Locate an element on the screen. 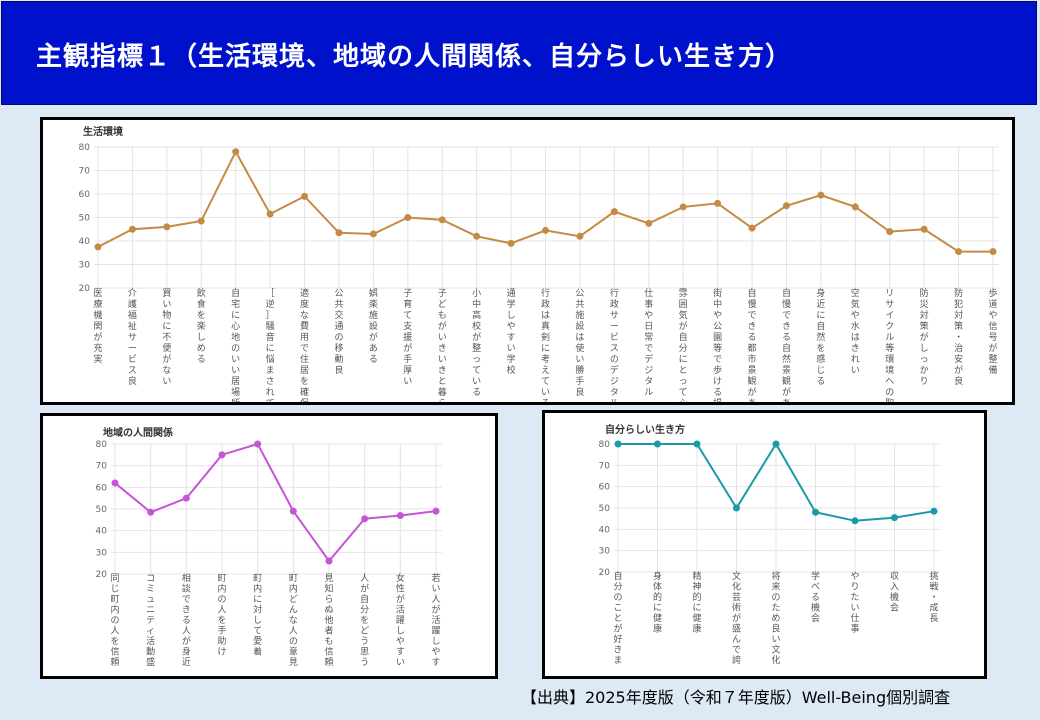  page-title: 主観指標１（生活環境、地域の人間関係、自分らしい生き方） is located at coordinates (414, 57).